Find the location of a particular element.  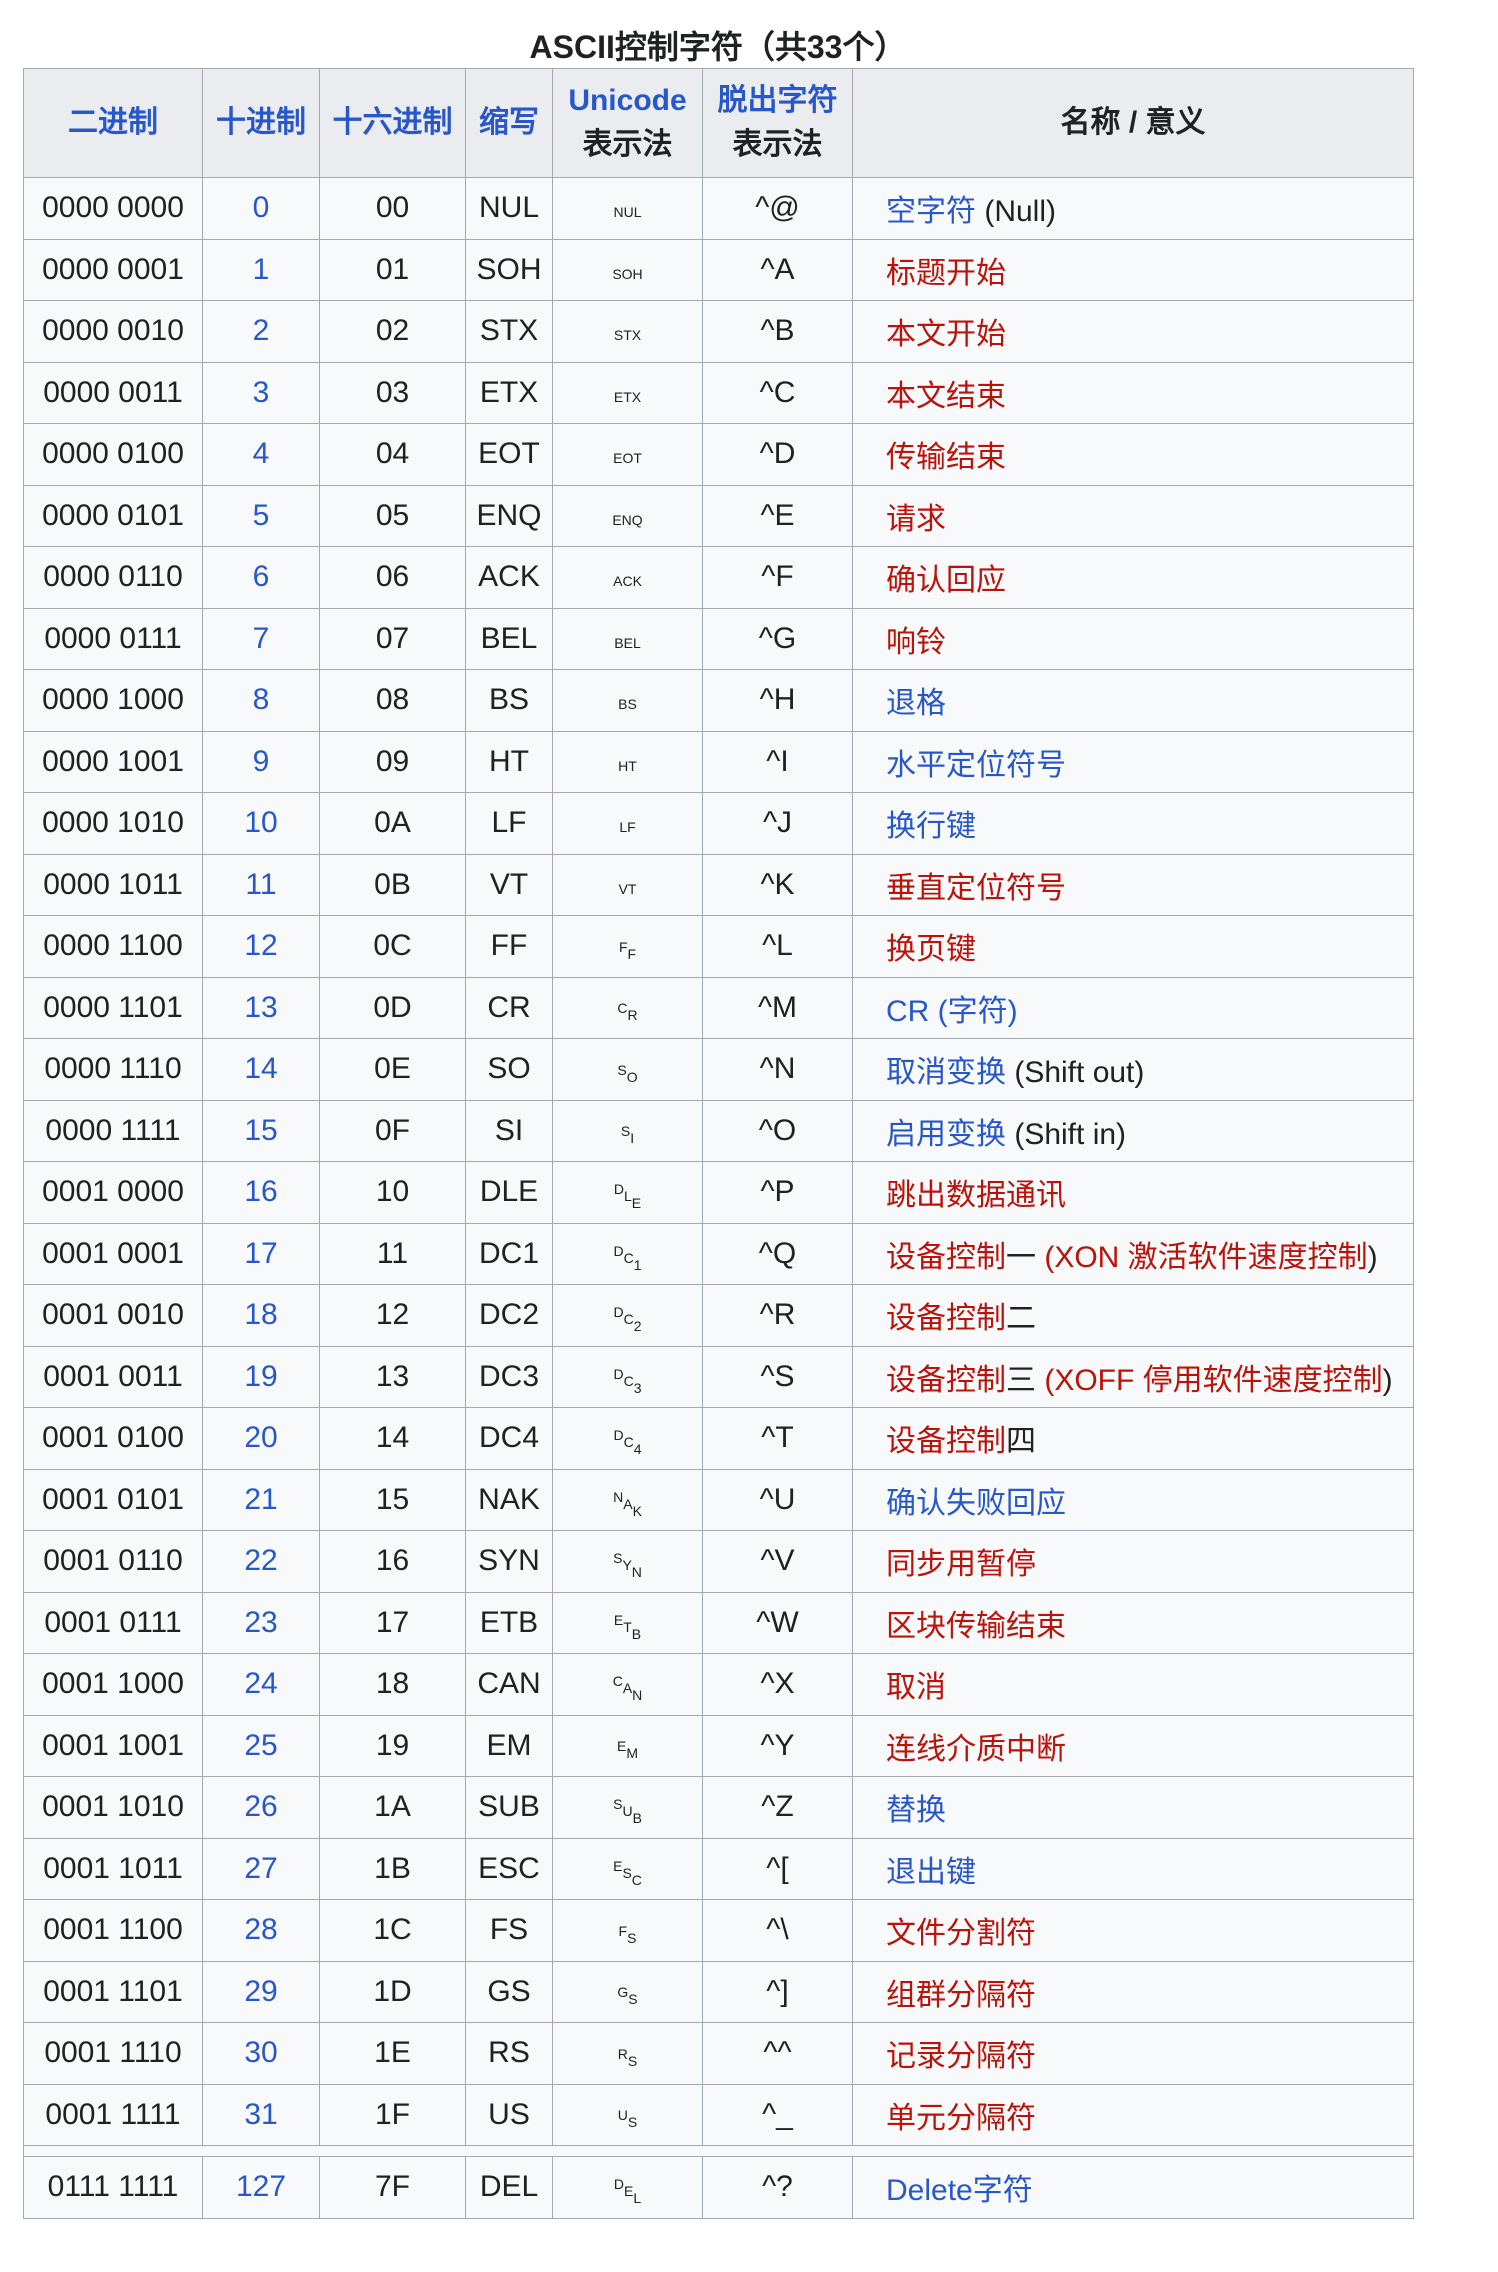

control-picture-glyph: DEL is located at coordinates (627, 2191).